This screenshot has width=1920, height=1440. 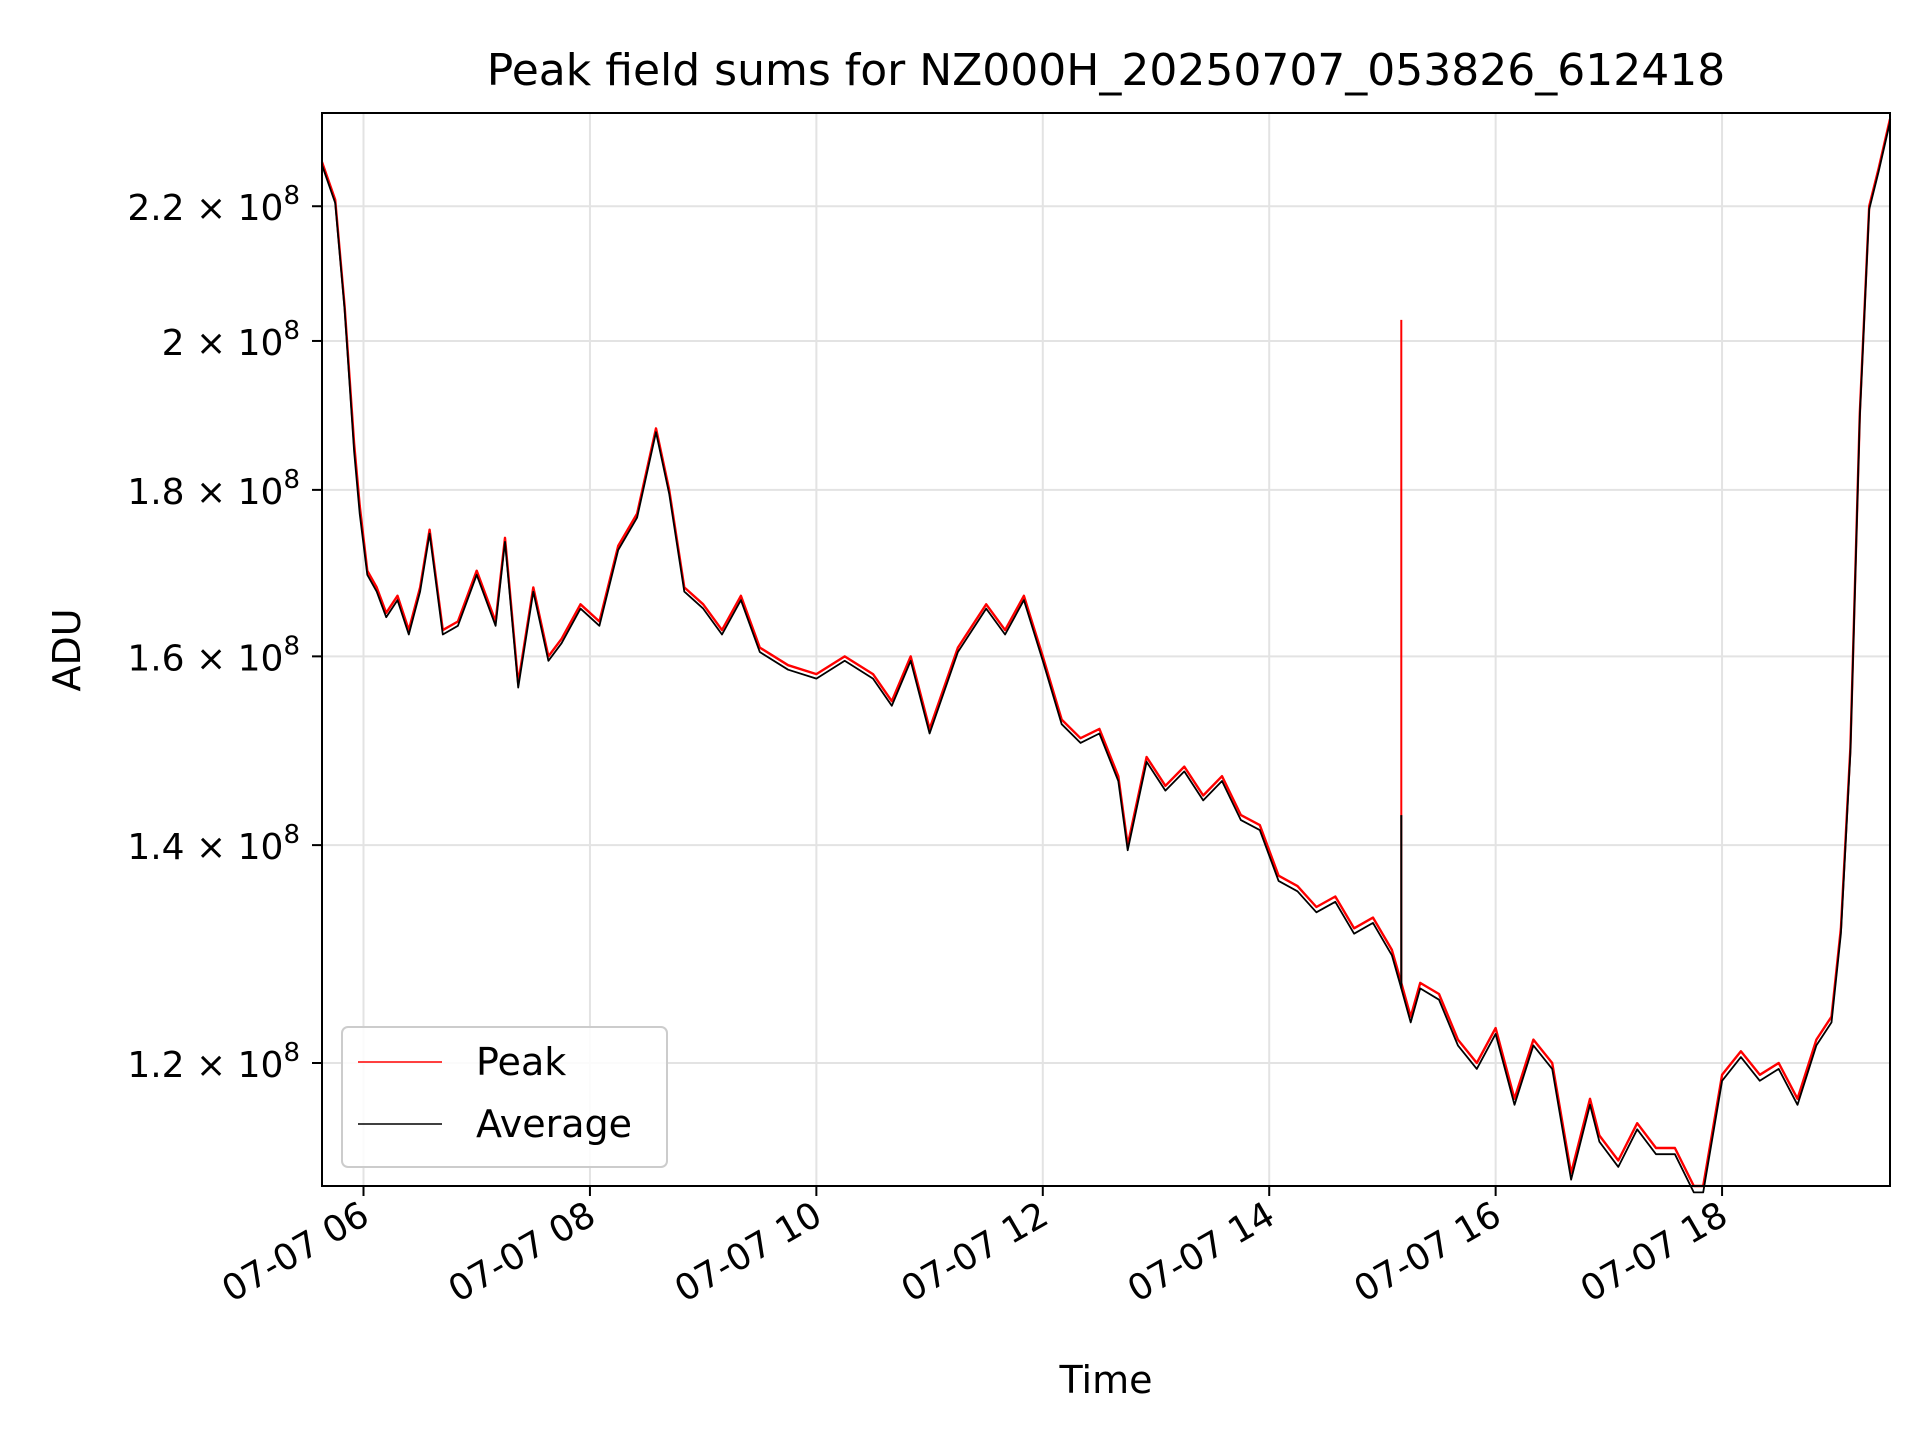 I want to click on y-tick-label: 1.6 × 108, so click(x=213, y=655).